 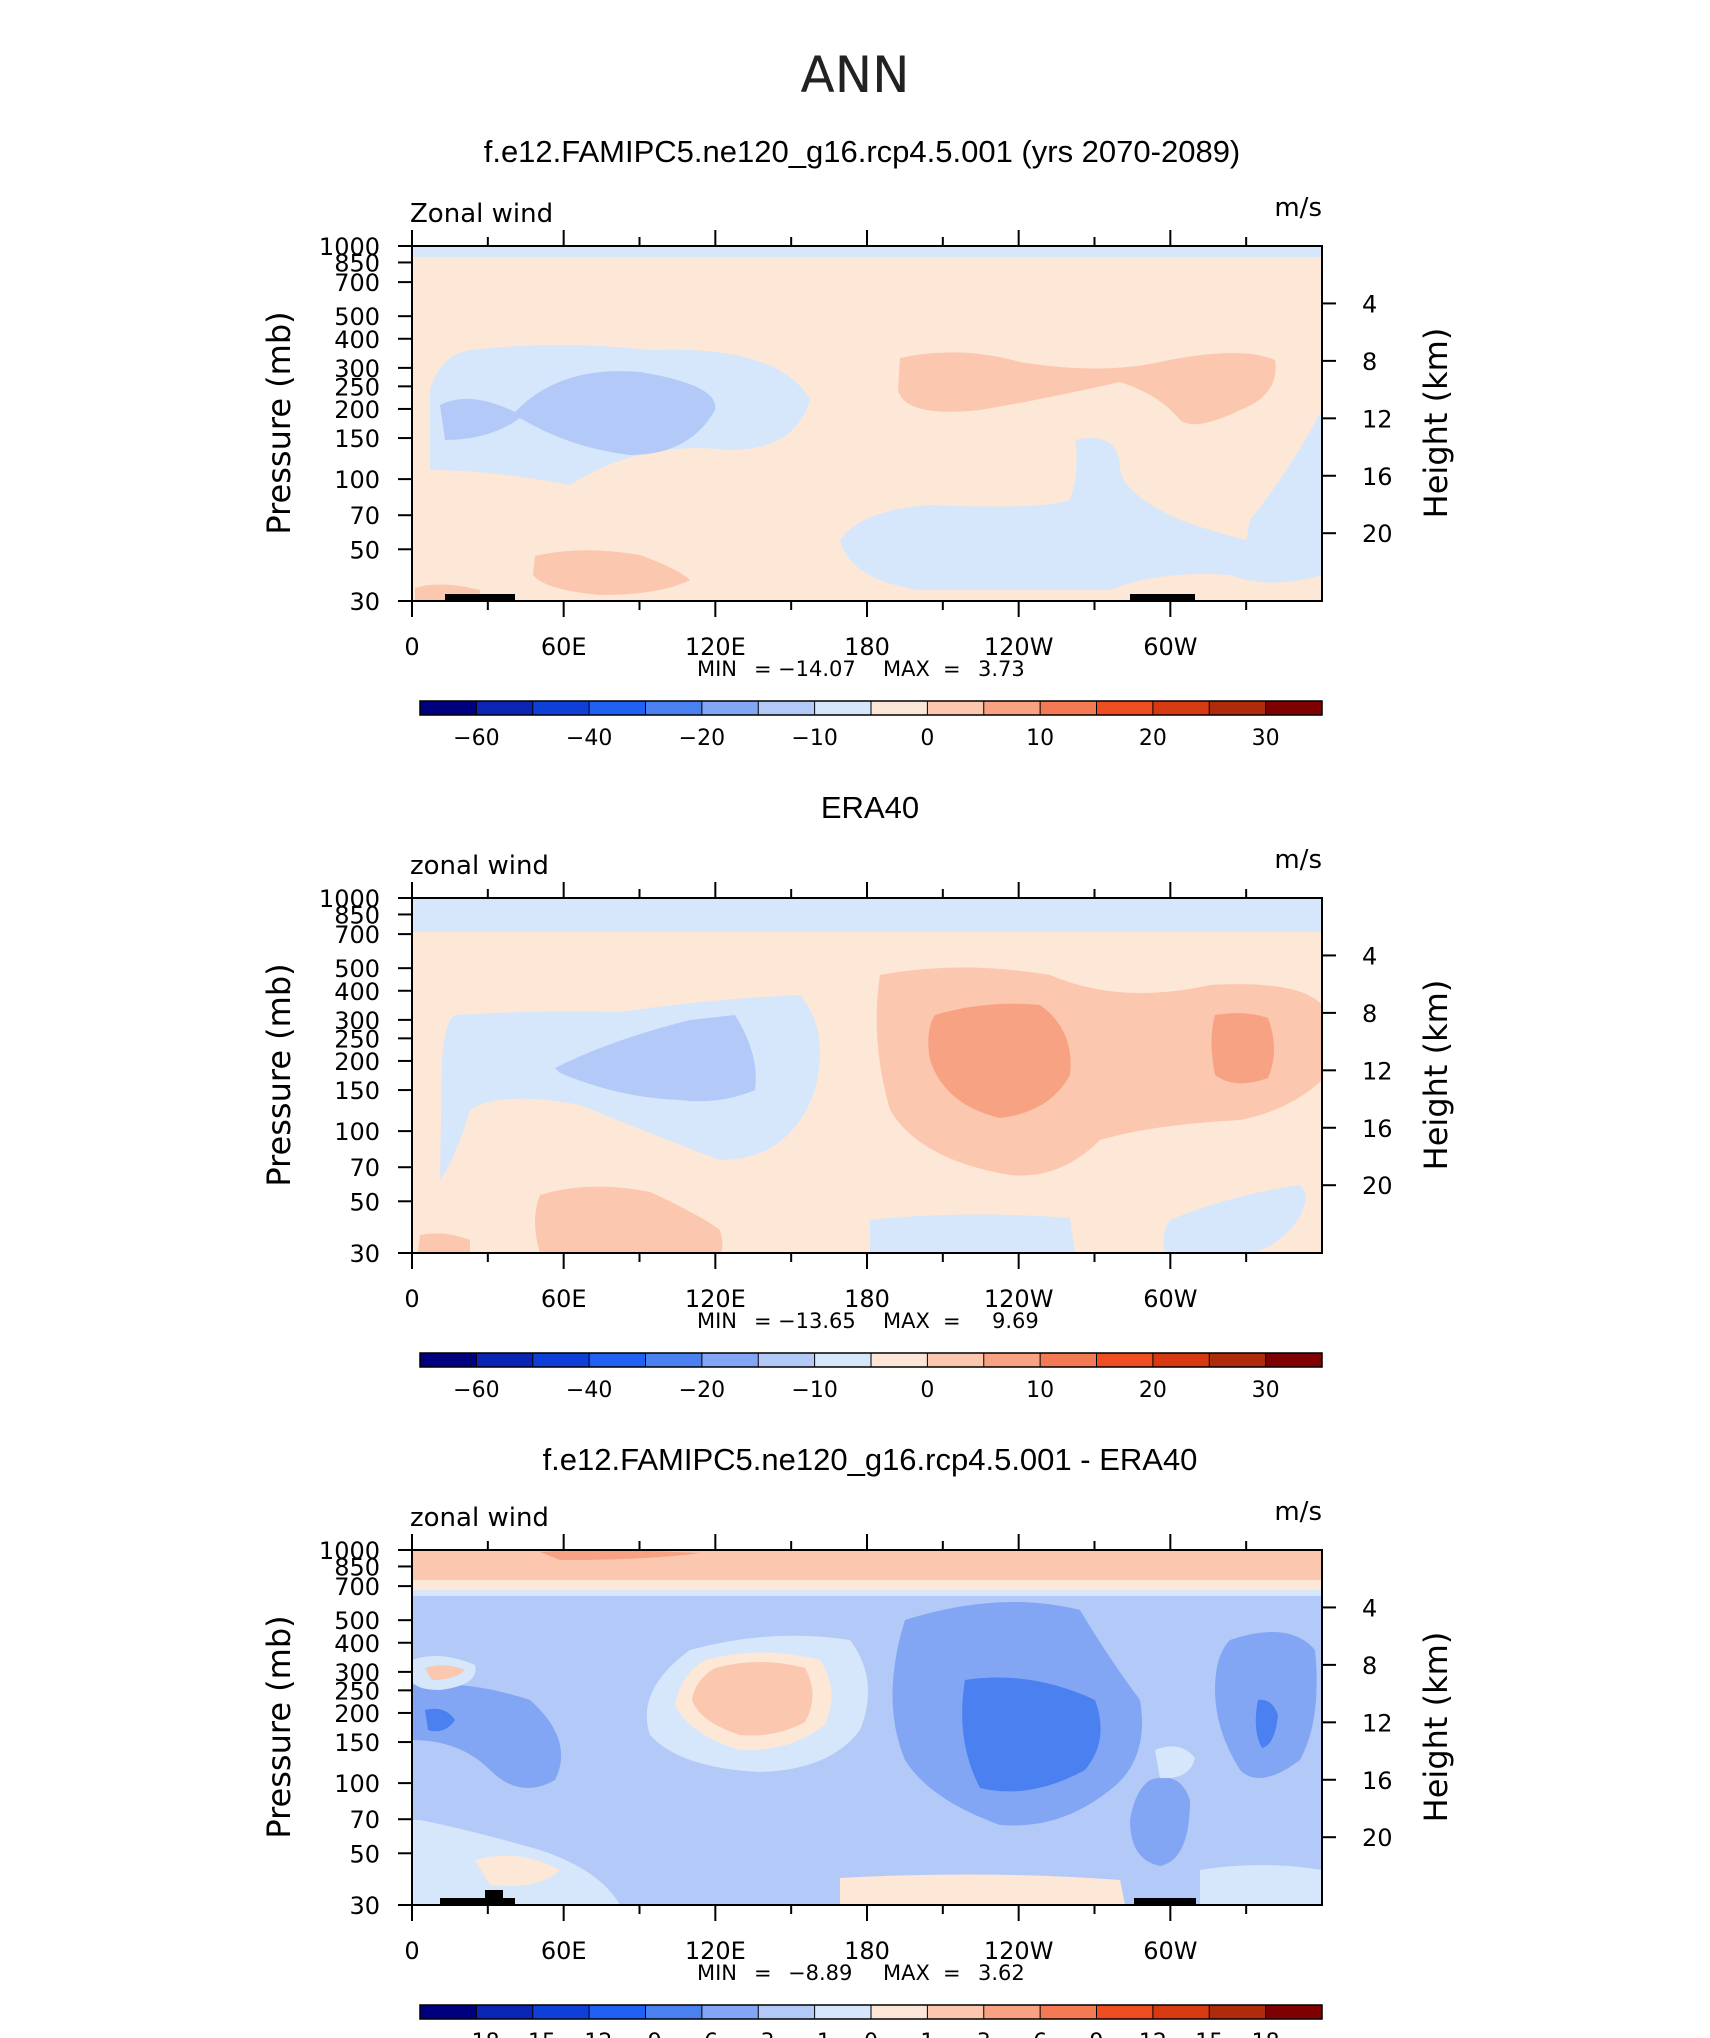 I want to click on min-max-label: MIN = −13.65 MAX = 9.69, so click(x=868, y=1321).